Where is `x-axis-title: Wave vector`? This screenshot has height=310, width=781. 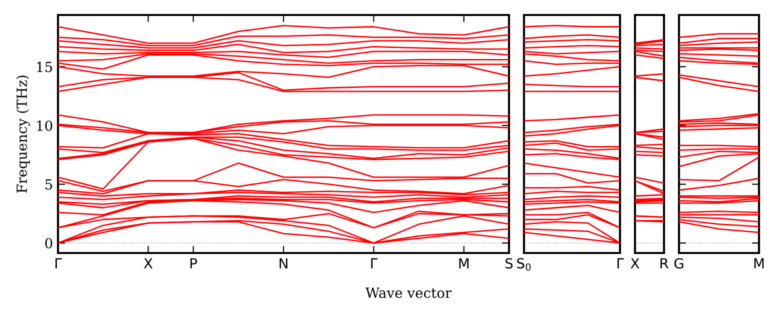
x-axis-title: Wave vector is located at coordinates (408, 293).